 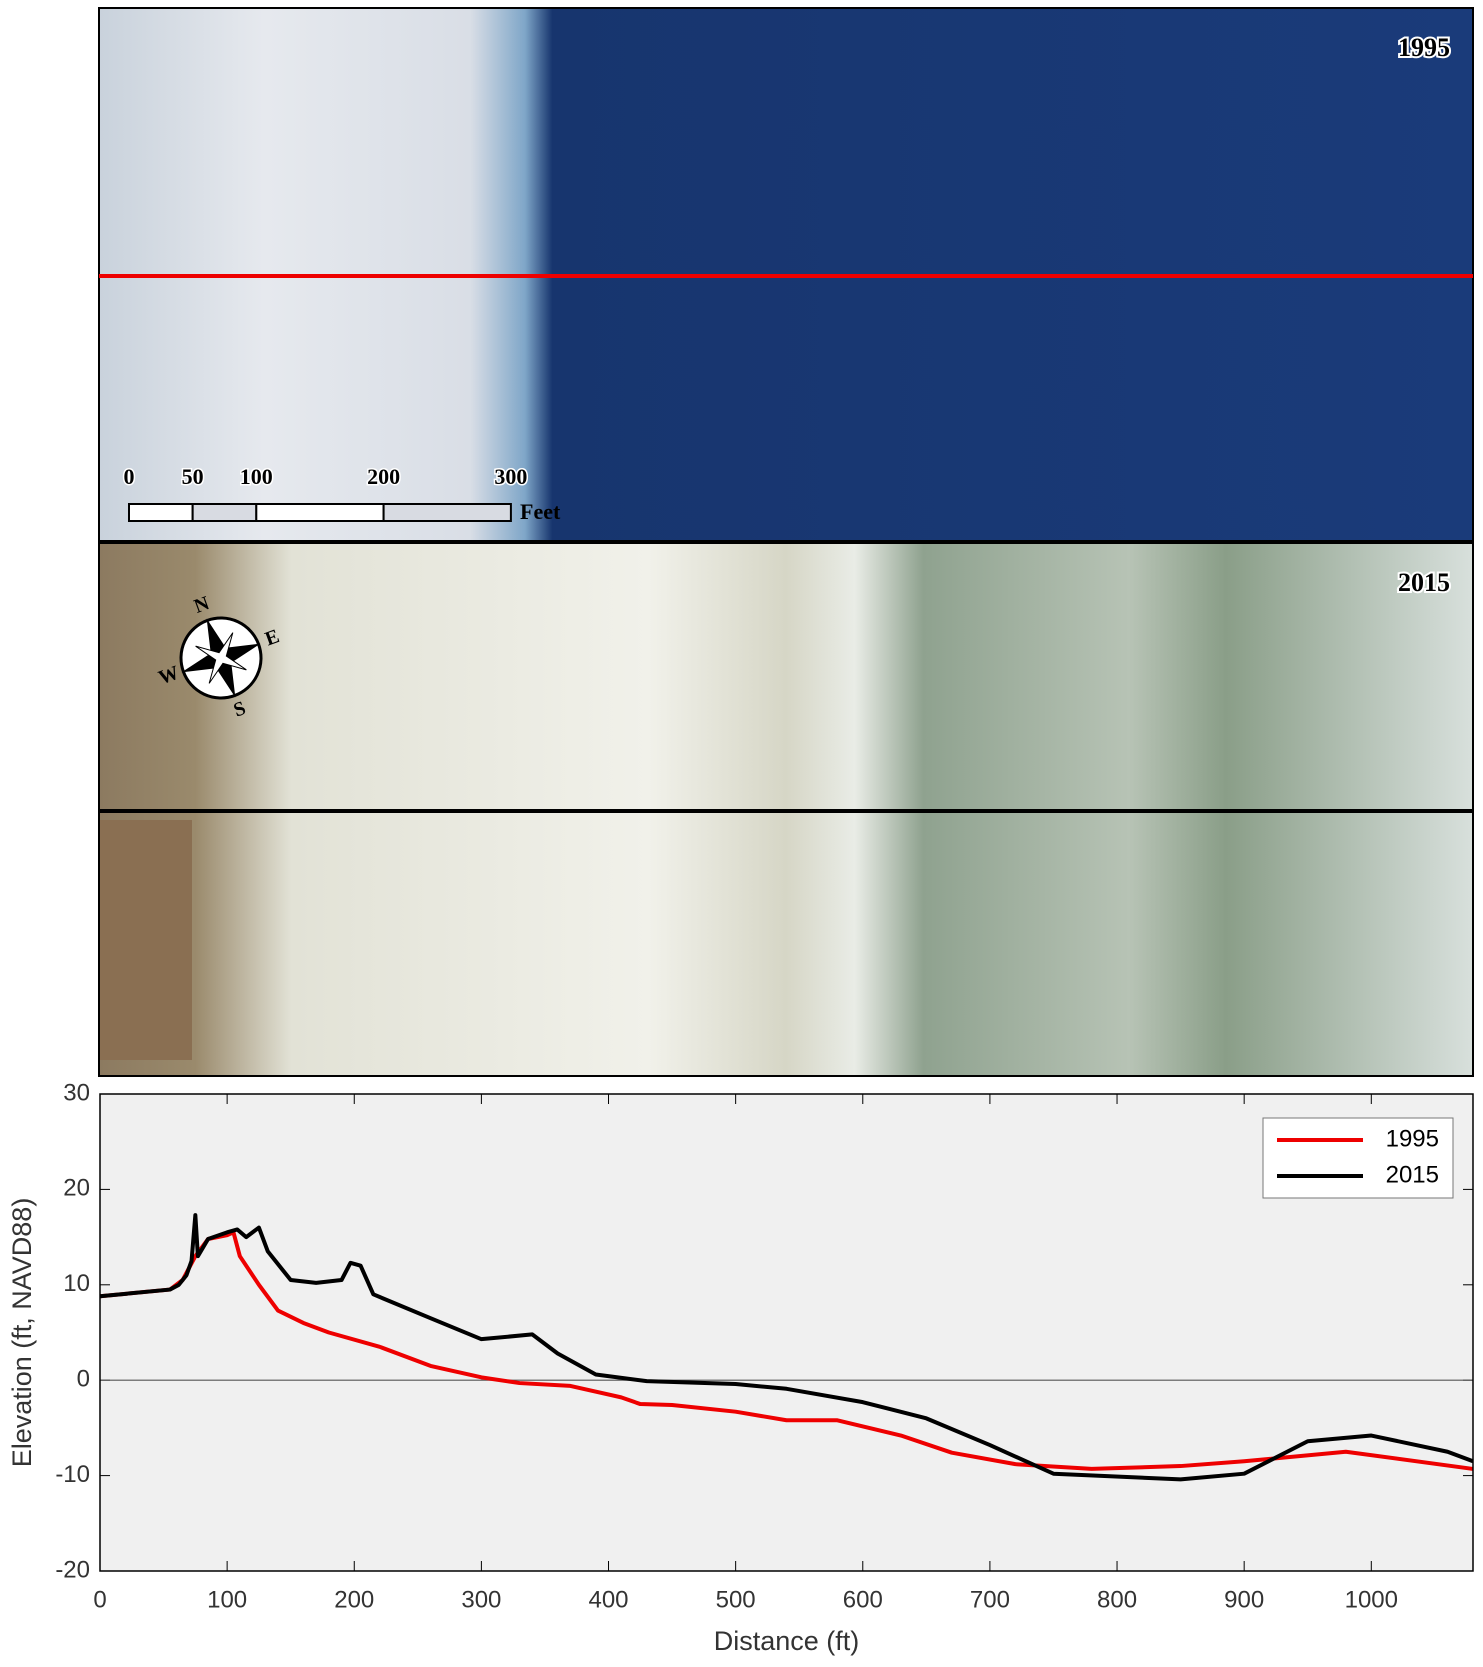 What do you see at coordinates (1412, 1138) in the screenshot?
I see `legend-label: 1995` at bounding box center [1412, 1138].